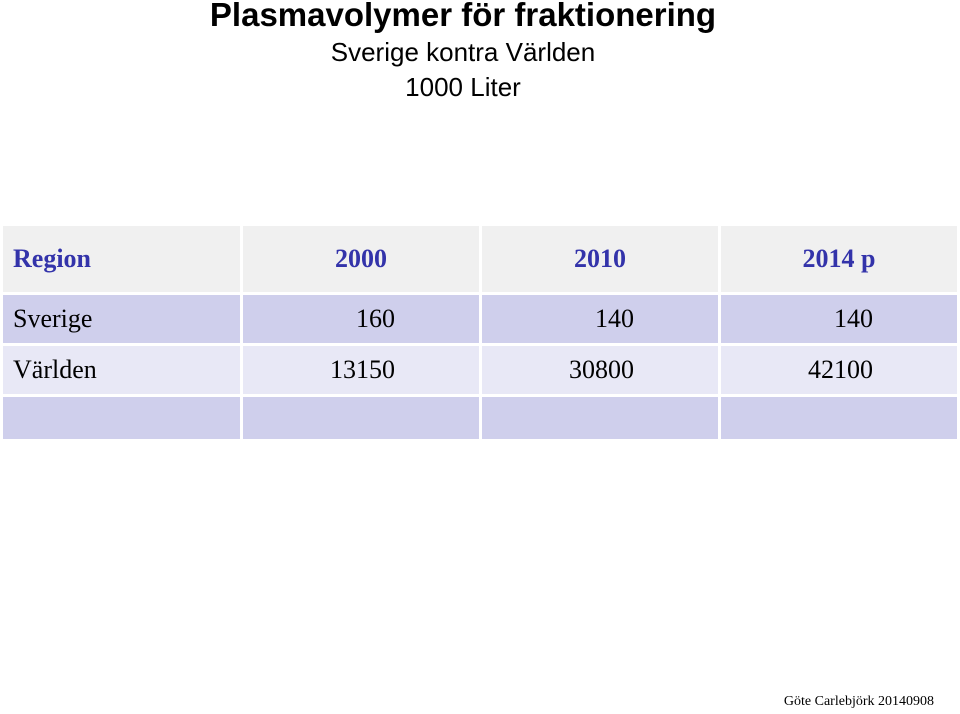 This screenshot has height=714, width=960. Describe the element at coordinates (839, 418) in the screenshot. I see `cell-2014` at that location.